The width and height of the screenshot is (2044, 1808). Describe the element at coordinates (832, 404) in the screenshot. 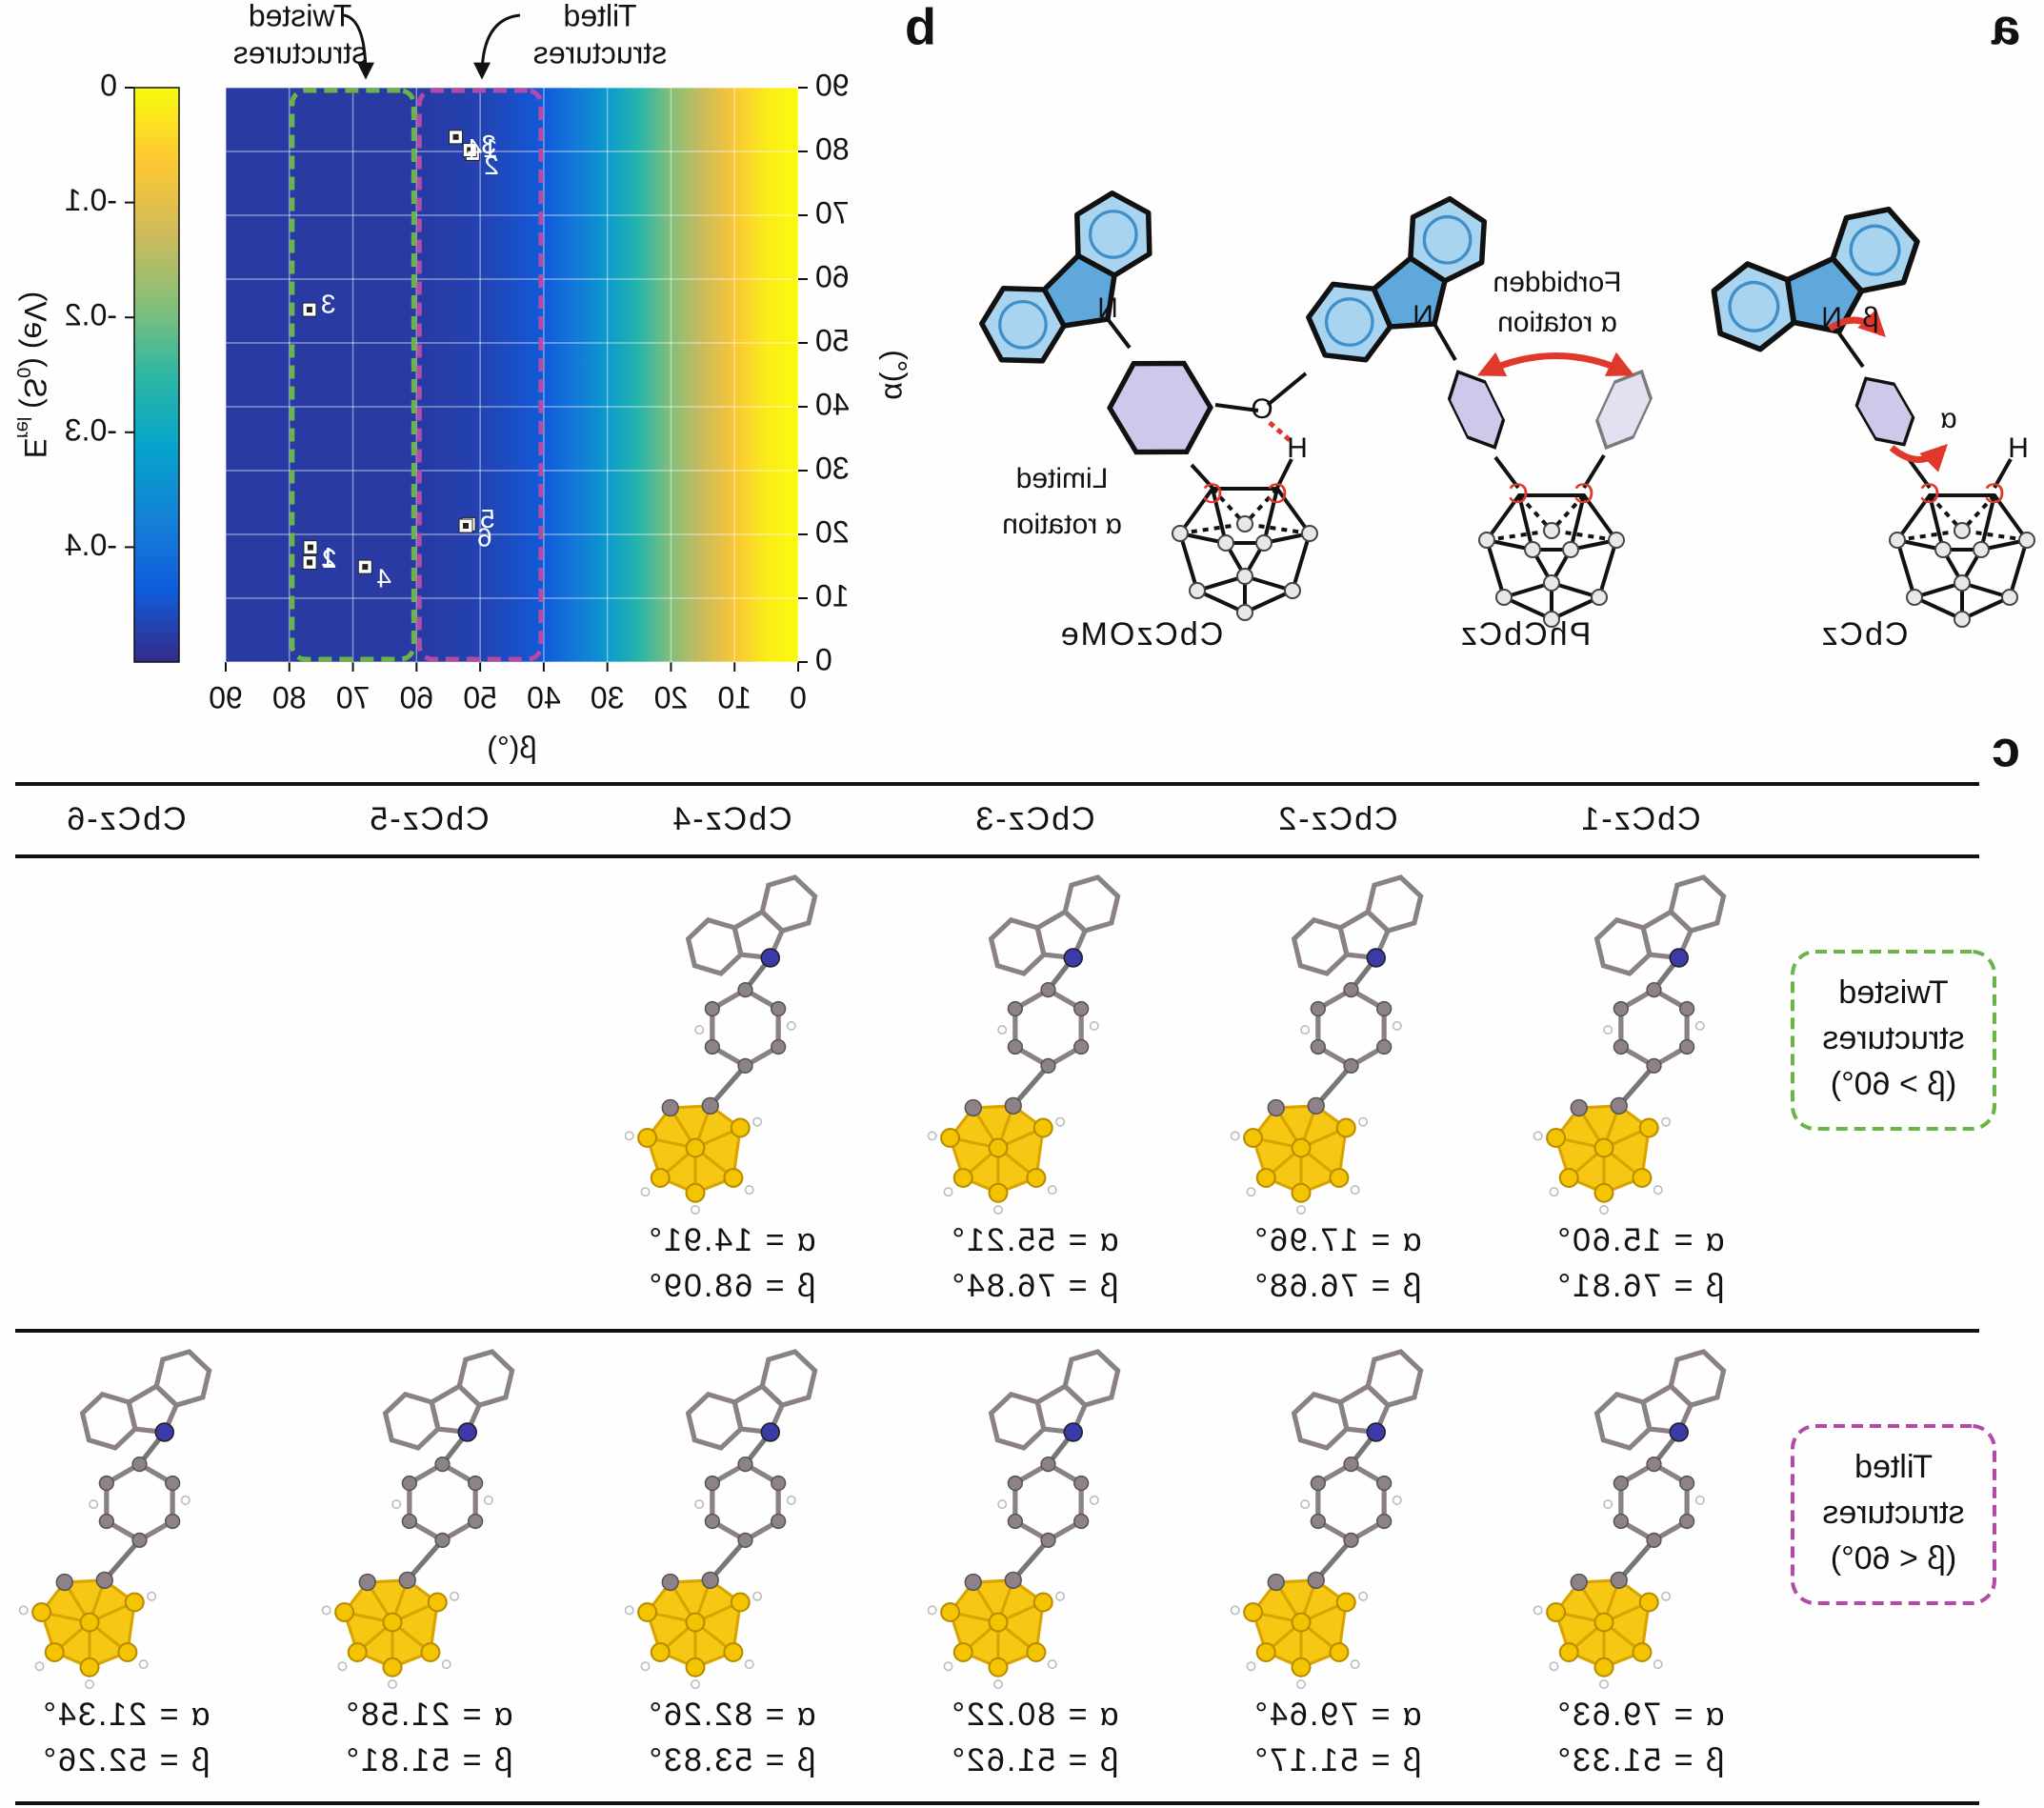

I see `y-tick-label: 40` at that location.